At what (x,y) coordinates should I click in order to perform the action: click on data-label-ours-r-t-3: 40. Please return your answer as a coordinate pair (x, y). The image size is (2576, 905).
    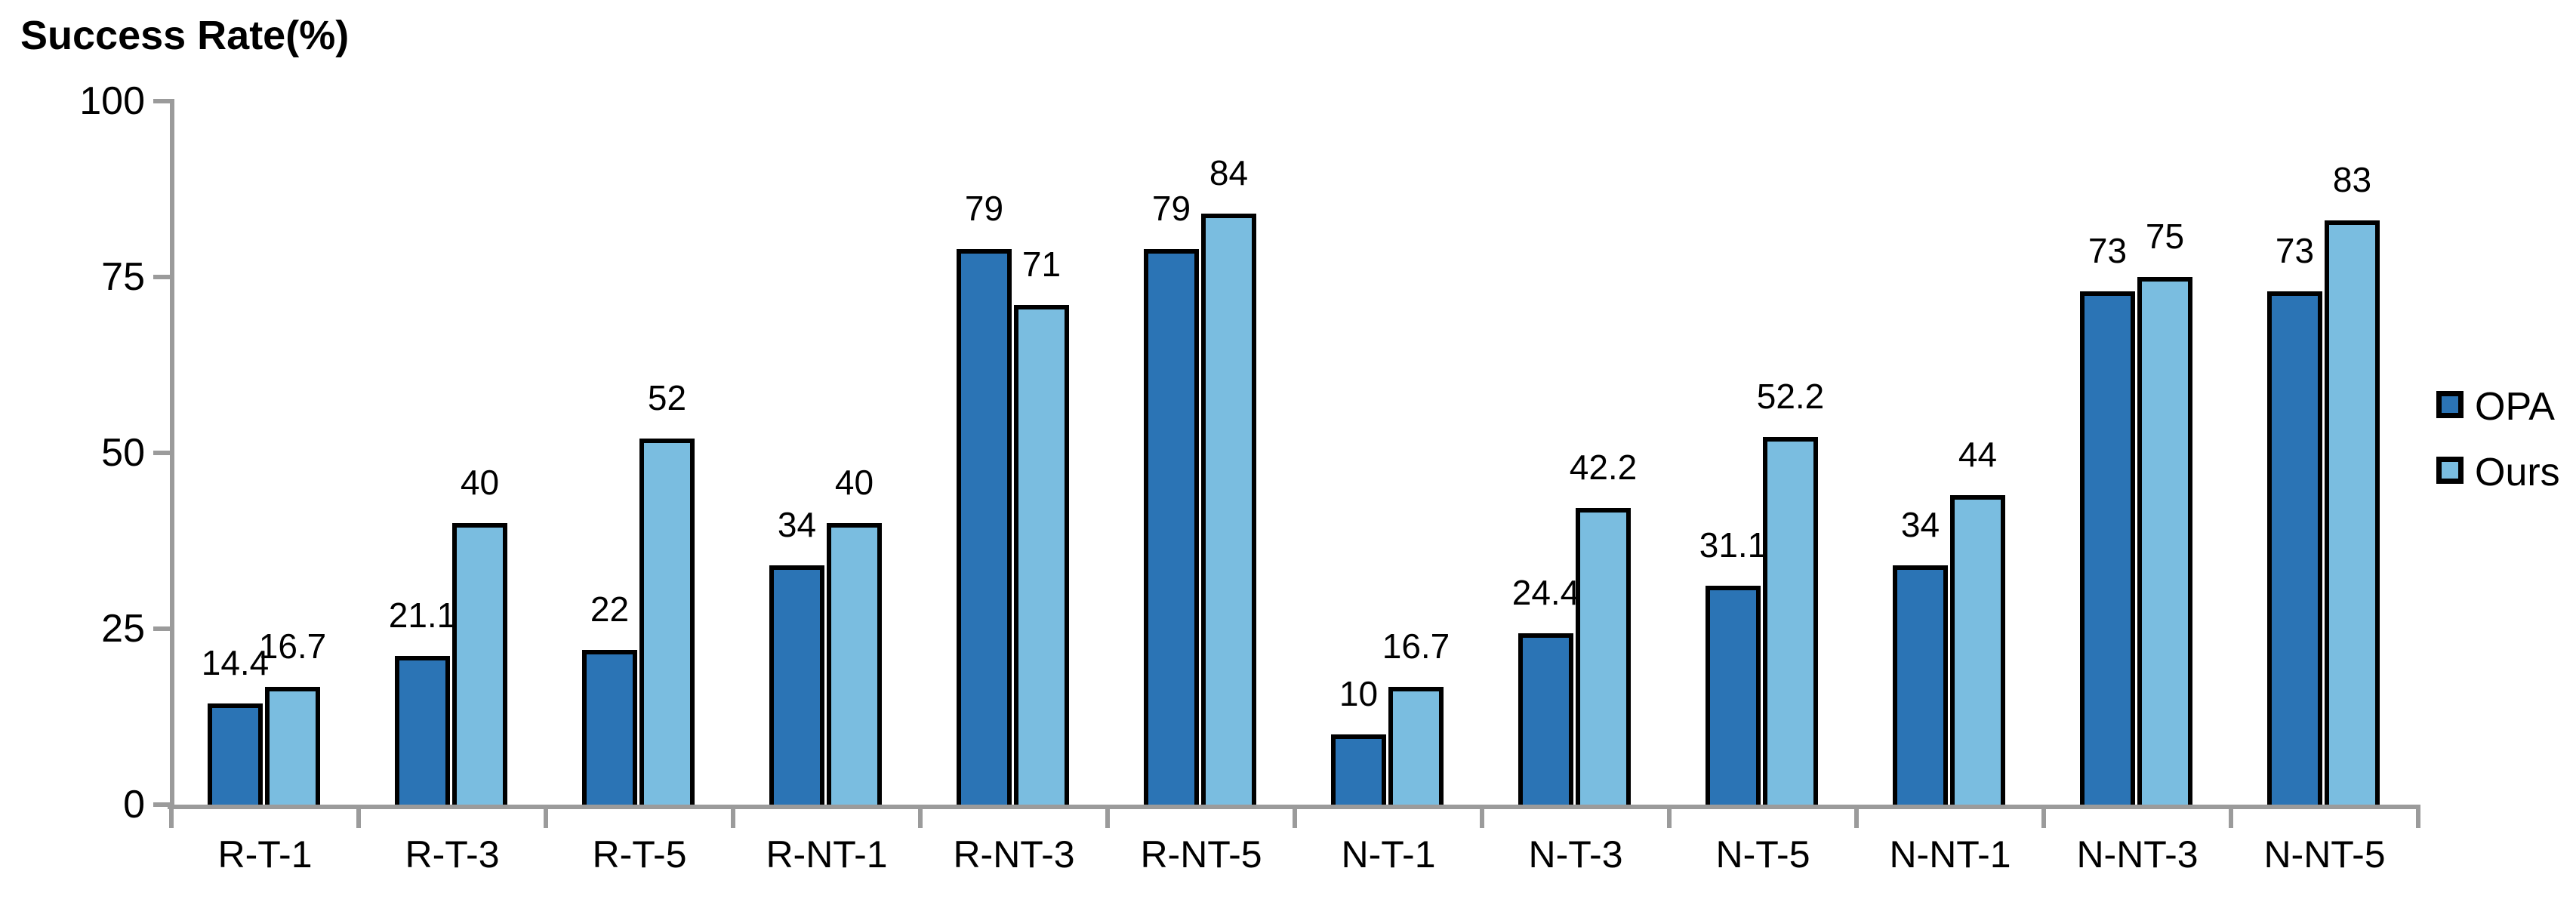
    Looking at the image, I should click on (480, 482).